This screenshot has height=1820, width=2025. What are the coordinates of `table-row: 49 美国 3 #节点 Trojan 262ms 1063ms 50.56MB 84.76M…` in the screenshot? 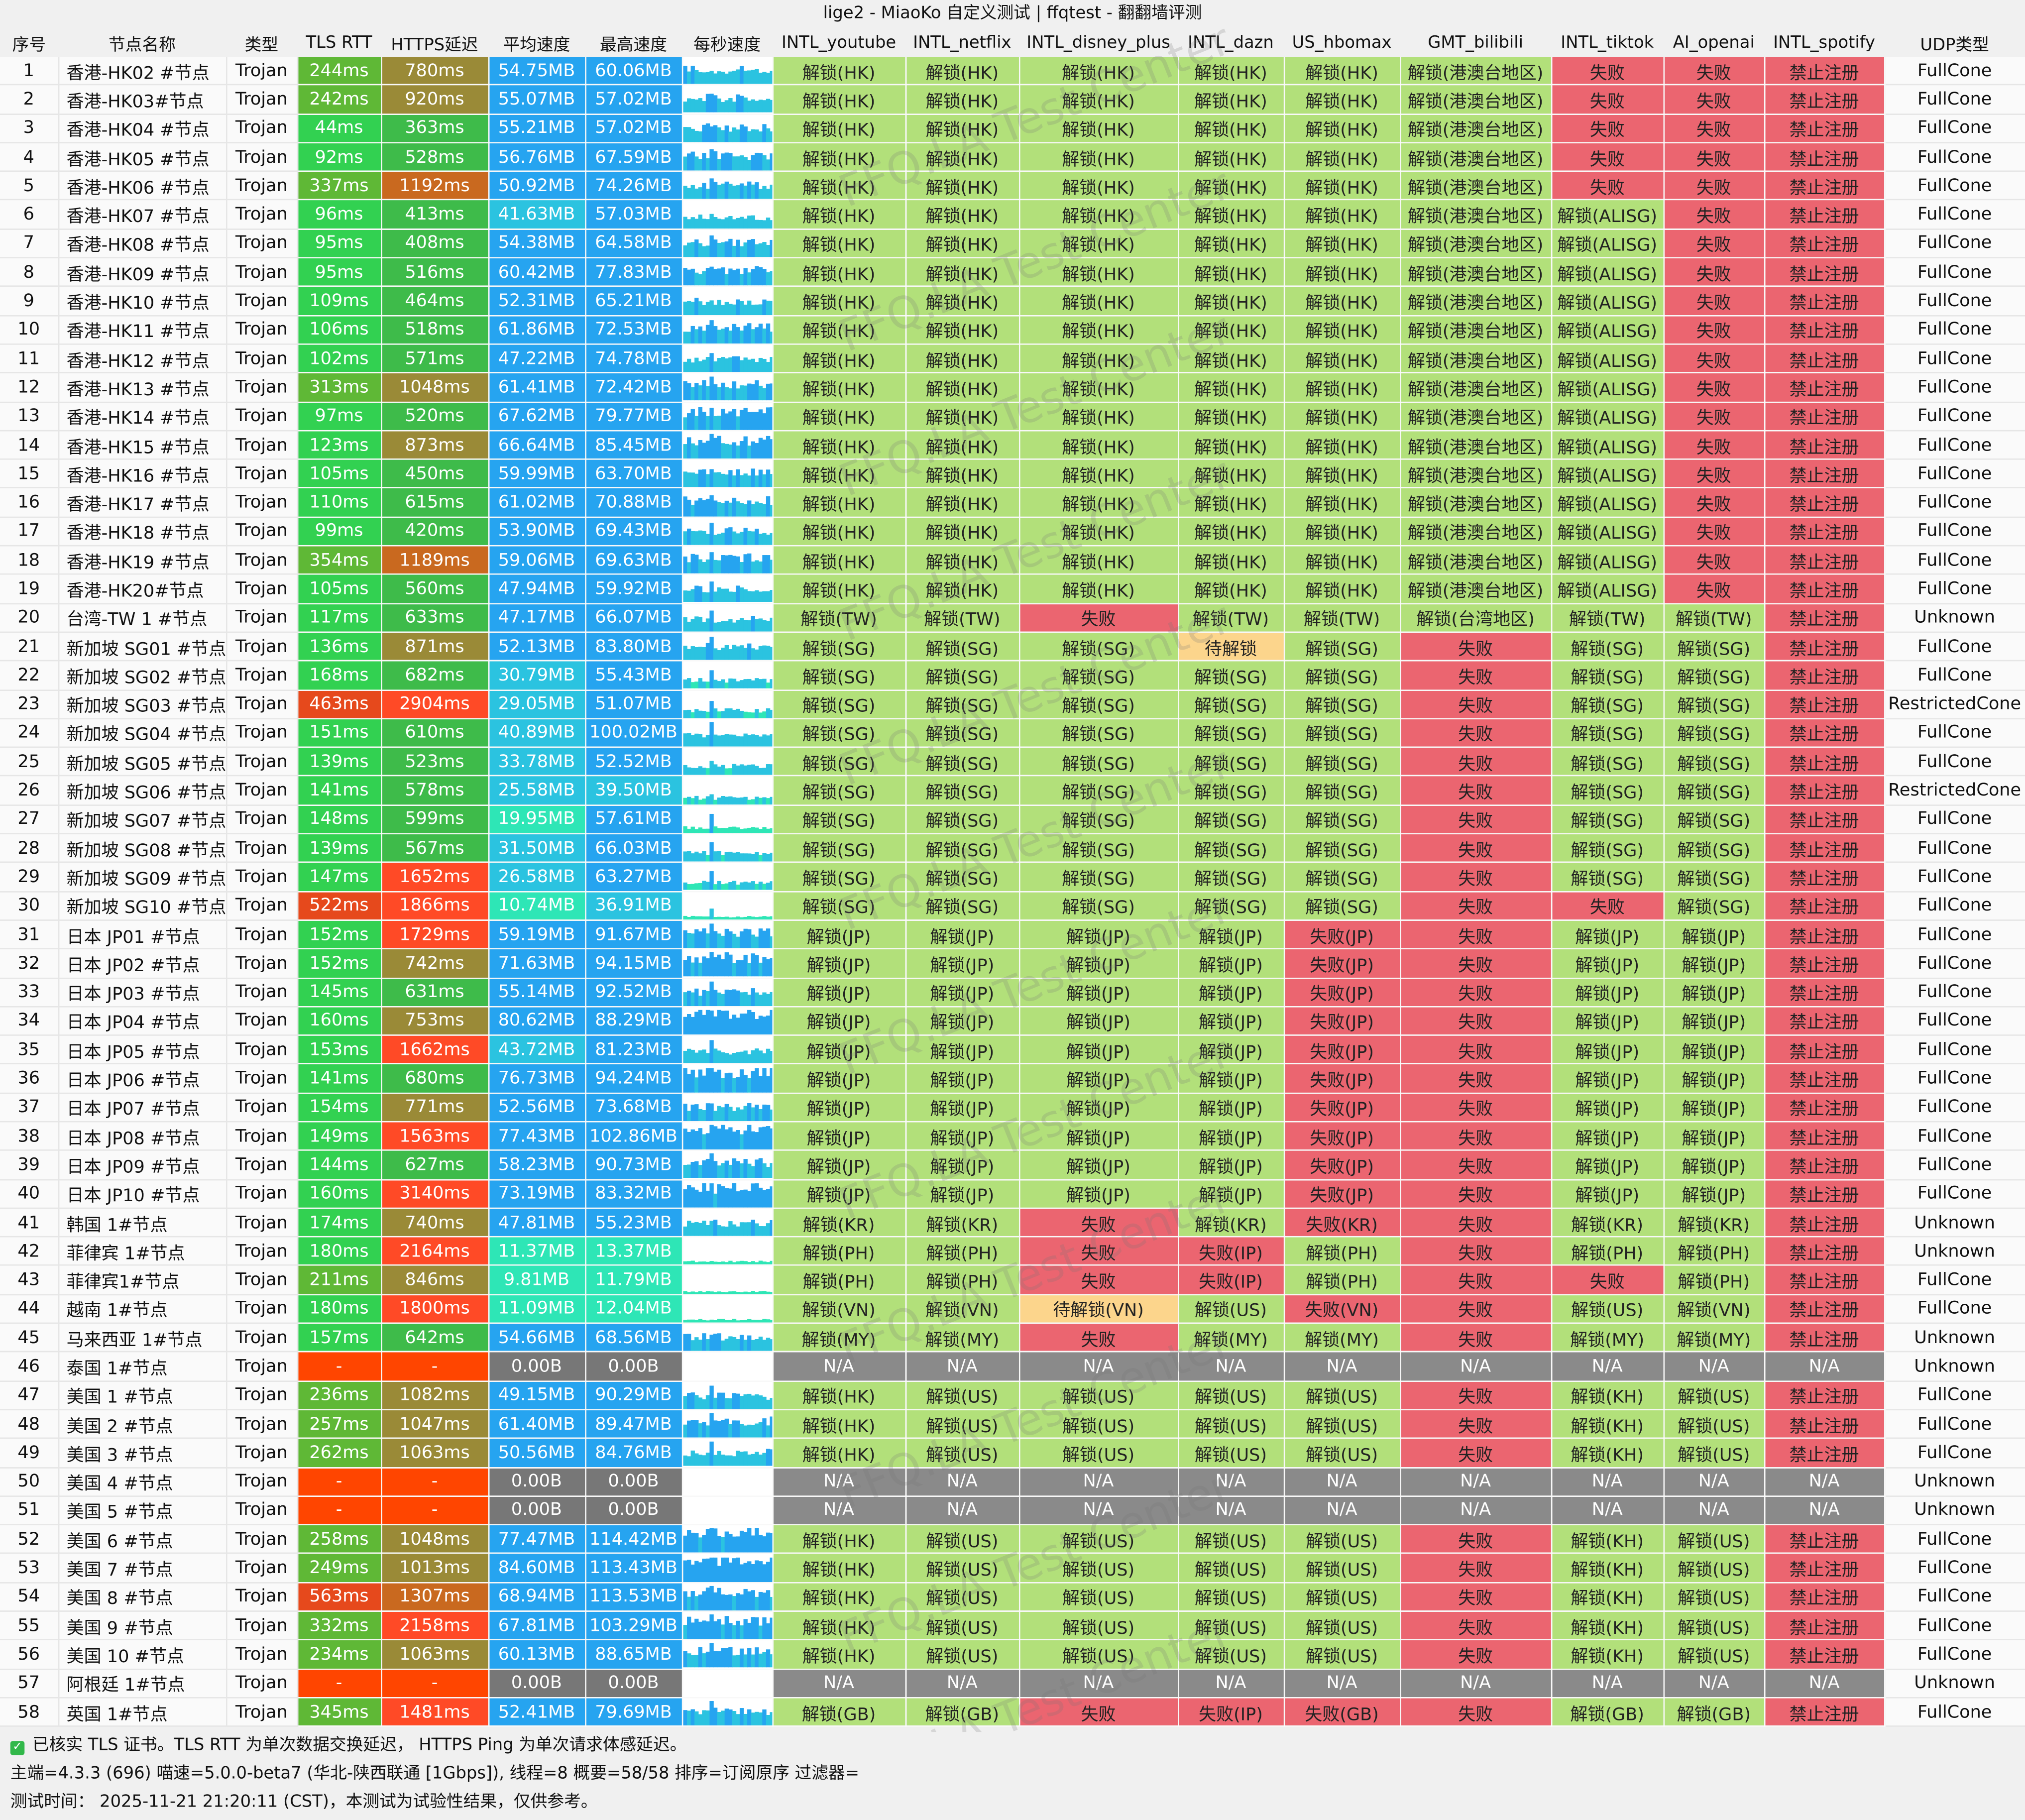 It's located at (1012, 1453).